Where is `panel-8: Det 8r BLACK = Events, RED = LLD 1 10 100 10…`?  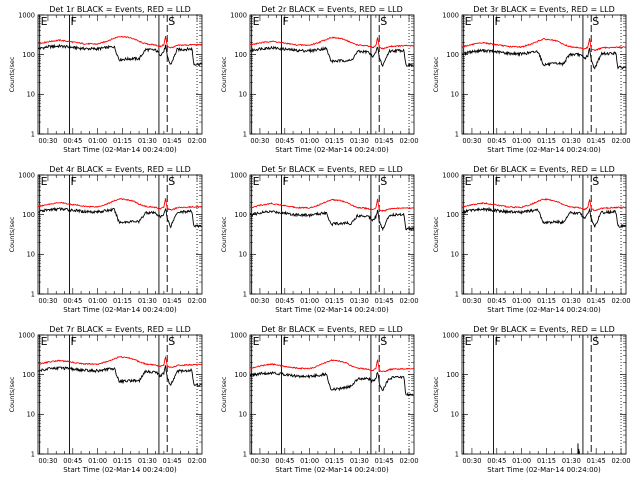 panel-8: Det 8r BLACK = Events, RED = LLD 1 10 100 10… is located at coordinates (319, 399).